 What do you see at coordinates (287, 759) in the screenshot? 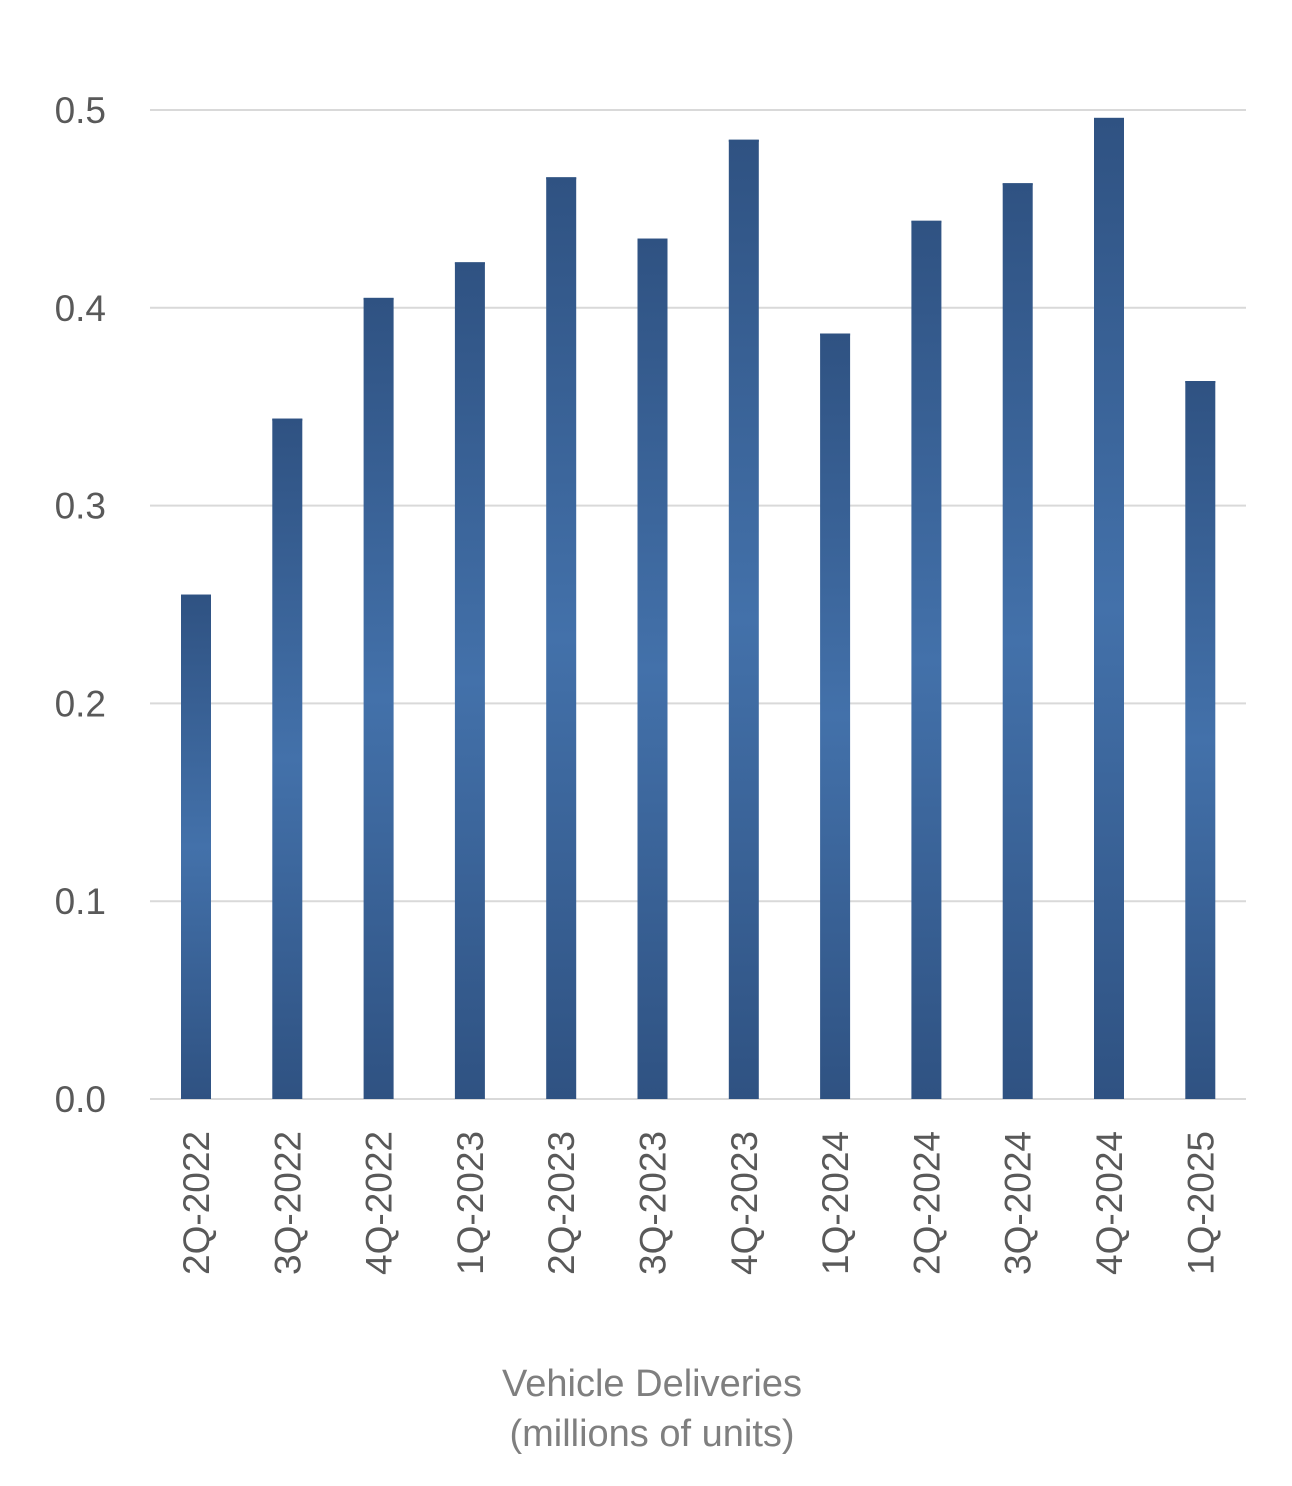
I see `bar-3Q-2022` at bounding box center [287, 759].